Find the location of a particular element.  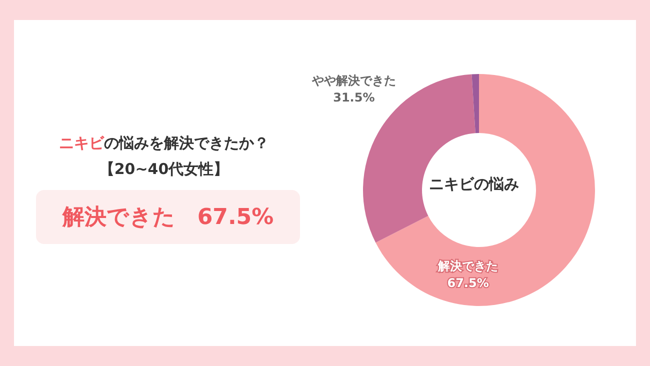

slice-label: やや解決できた is located at coordinates (353, 81).